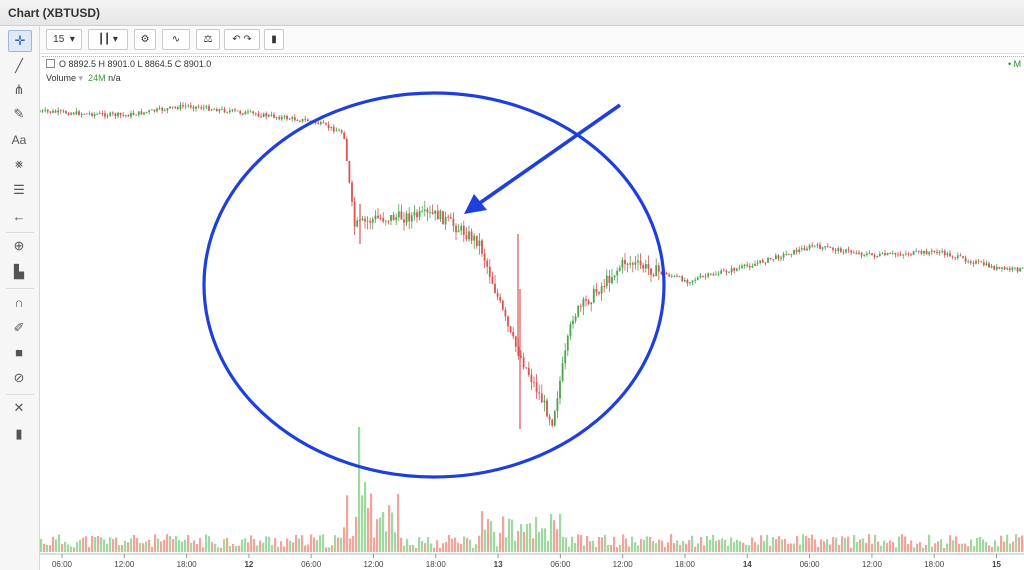 This screenshot has width=1024, height=570. I want to click on zoom-icon: ⊕, so click(19, 245).